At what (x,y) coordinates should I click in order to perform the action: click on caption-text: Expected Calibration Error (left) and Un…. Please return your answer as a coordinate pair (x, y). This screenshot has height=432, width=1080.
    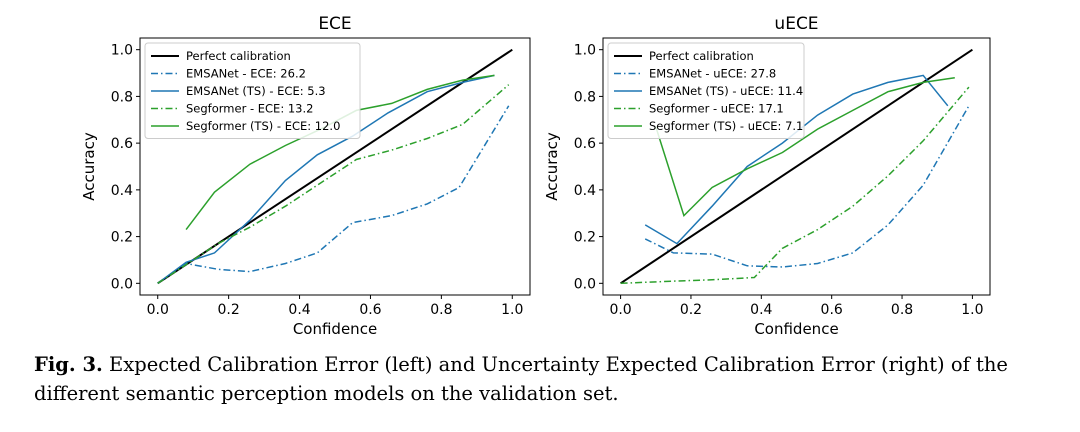
    Looking at the image, I should click on (521, 379).